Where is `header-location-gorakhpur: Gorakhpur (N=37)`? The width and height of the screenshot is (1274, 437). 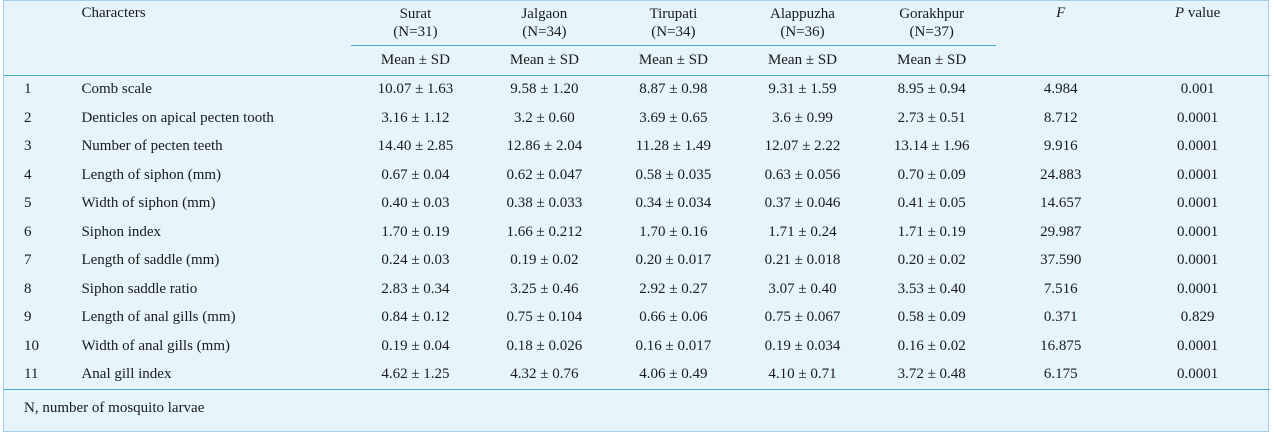
header-location-gorakhpur: Gorakhpur (N=37) is located at coordinates (932, 23).